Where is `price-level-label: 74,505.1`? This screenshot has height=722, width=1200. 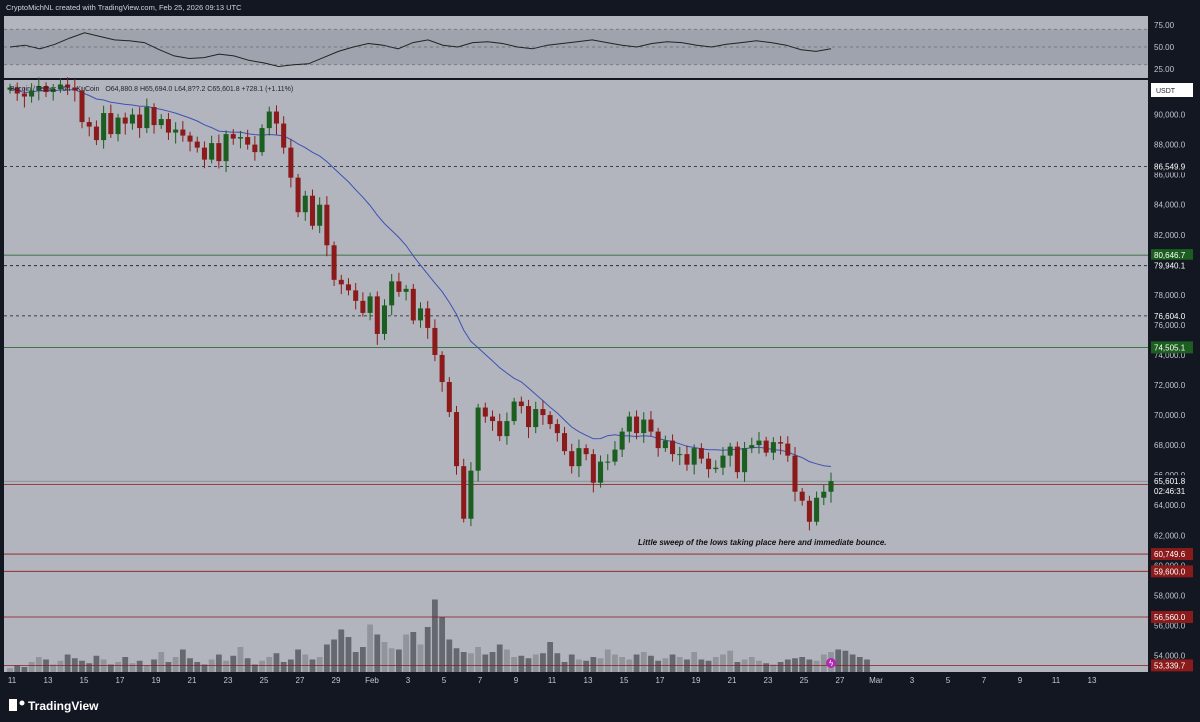 price-level-label: 74,505.1 is located at coordinates (1170, 347).